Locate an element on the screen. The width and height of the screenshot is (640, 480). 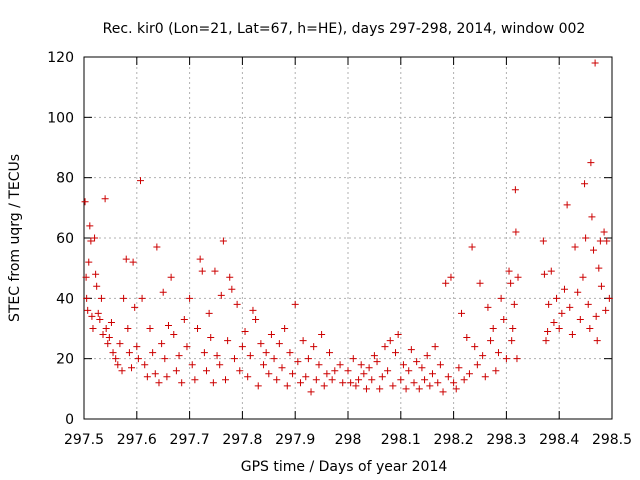
x-tick-label: 298.2 is located at coordinates (454, 440).